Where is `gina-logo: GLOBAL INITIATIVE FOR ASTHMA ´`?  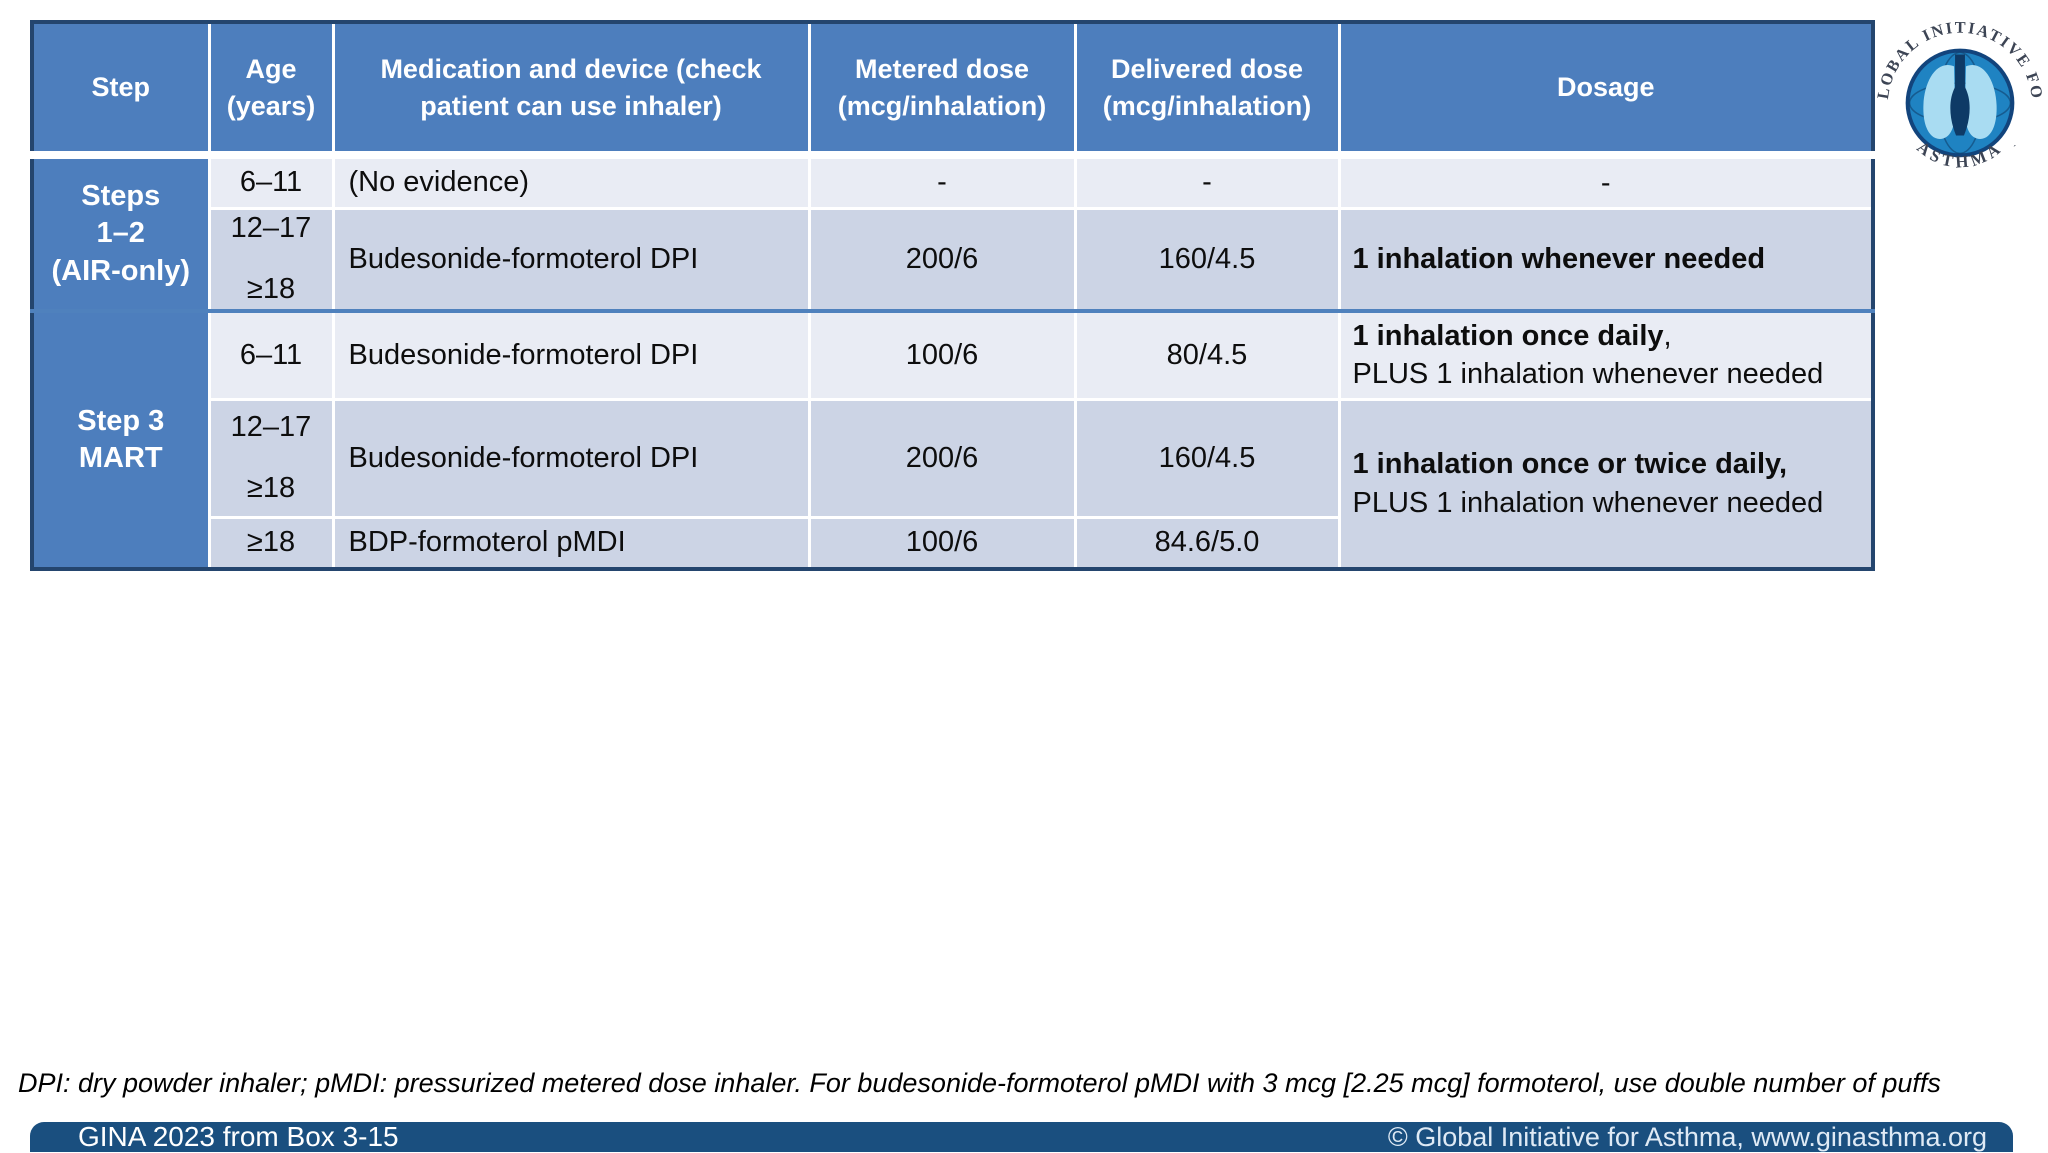
gina-logo: GLOBAL INITIATIVE FOR ASTHMA ´ is located at coordinates (1960, 90).